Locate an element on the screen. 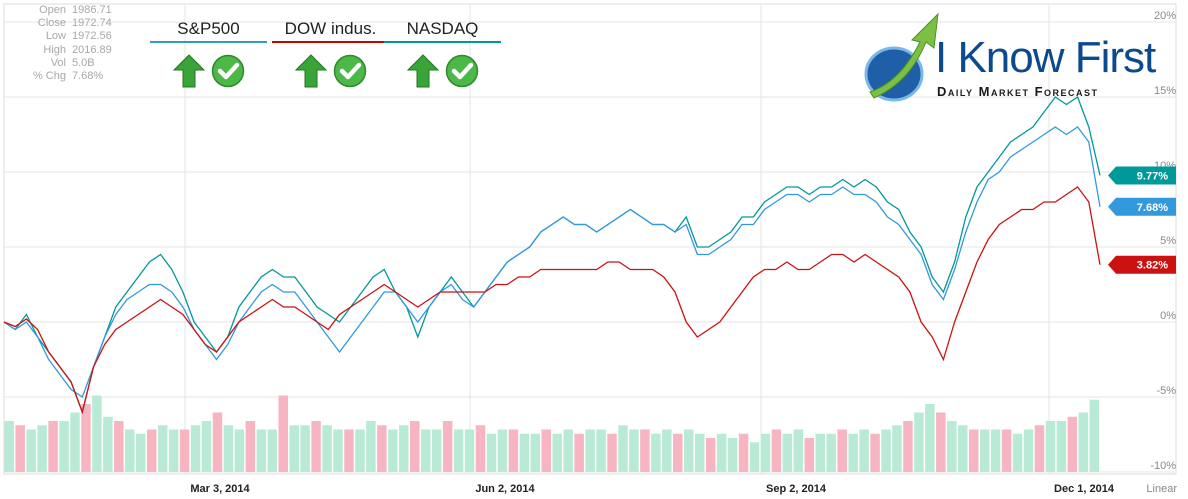 The image size is (1188, 499). stat-label: % Chg is located at coordinates (49, 76).